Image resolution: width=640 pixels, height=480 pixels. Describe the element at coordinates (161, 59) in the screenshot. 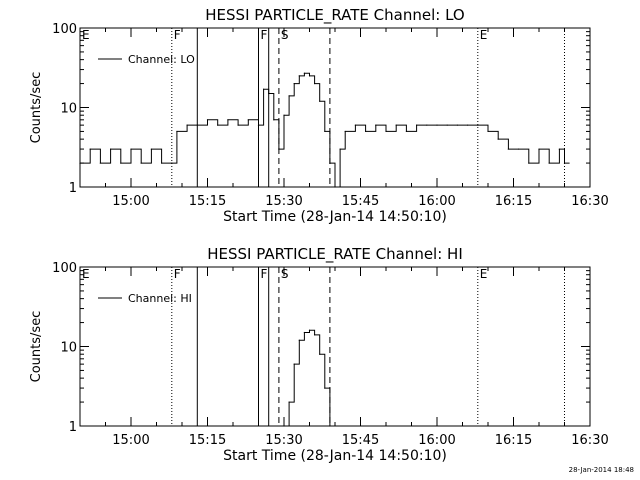

I see `legend-label: Channel: LO` at that location.